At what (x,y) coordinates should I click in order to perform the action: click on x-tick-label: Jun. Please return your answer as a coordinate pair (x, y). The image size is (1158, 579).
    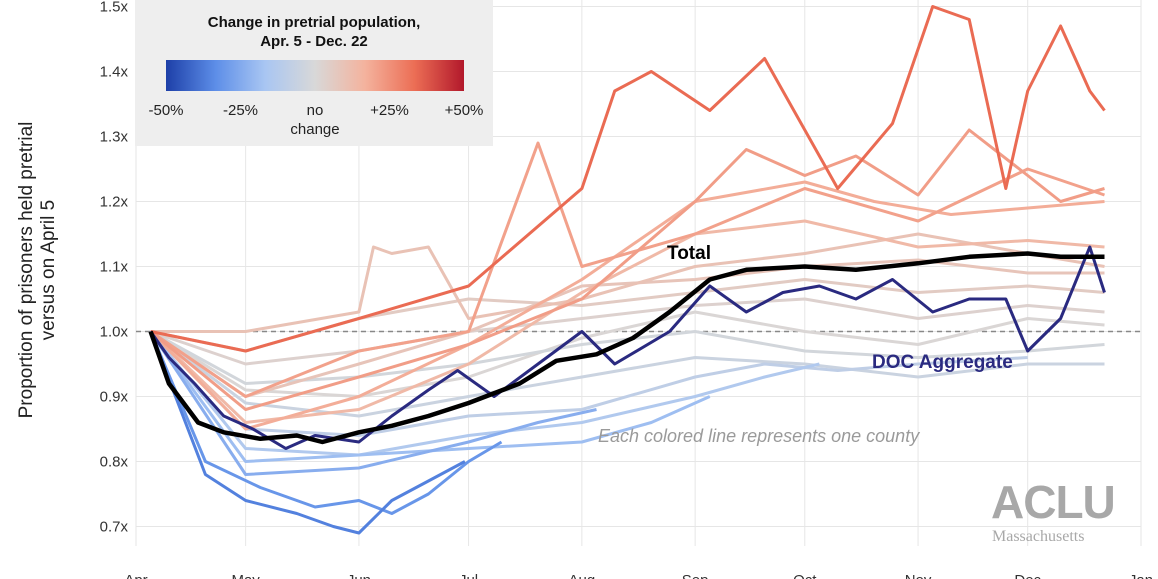
    Looking at the image, I should click on (359, 575).